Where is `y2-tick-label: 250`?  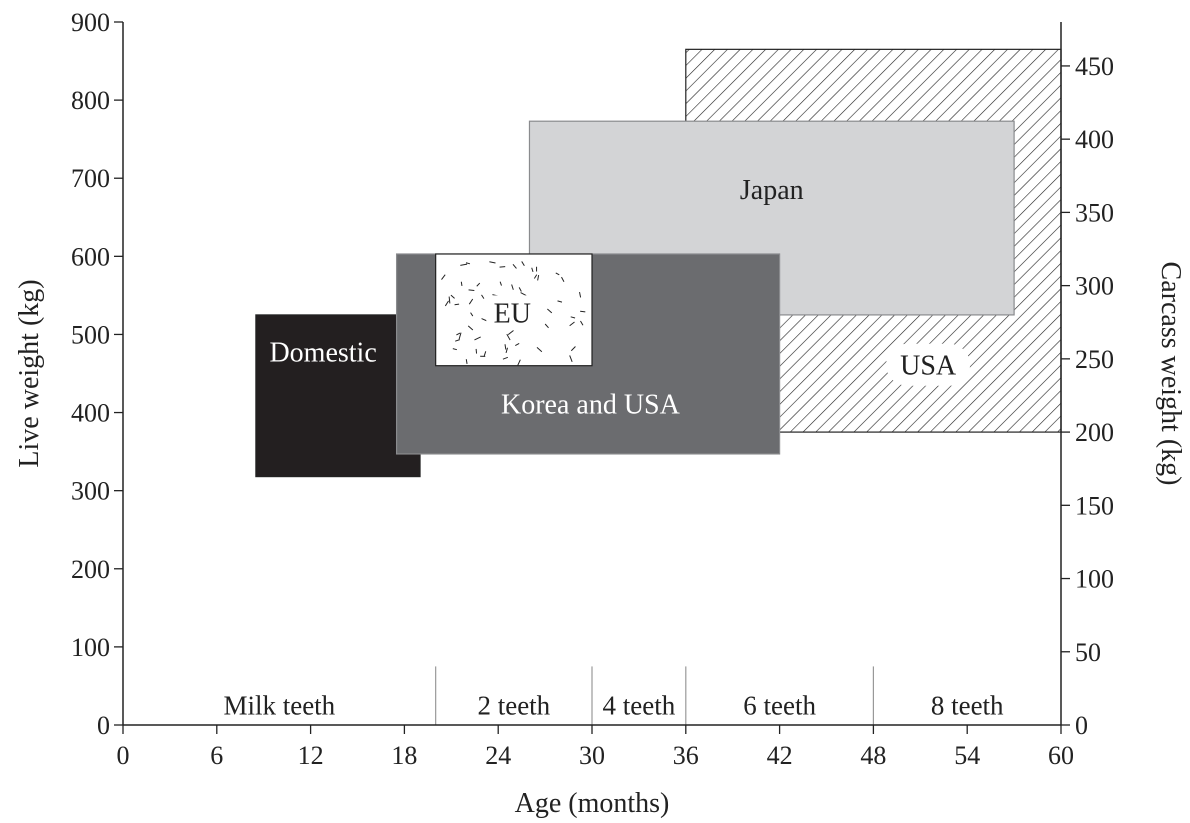 y2-tick-label: 250 is located at coordinates (1094, 359).